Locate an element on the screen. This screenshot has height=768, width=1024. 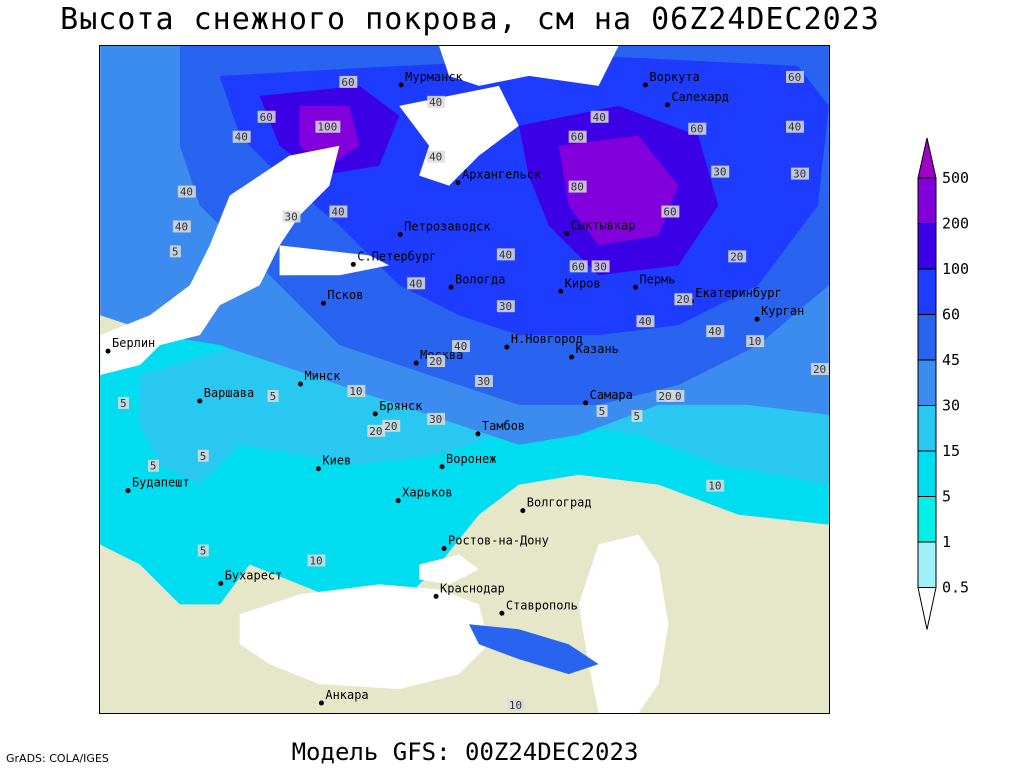
city-label: Киев is located at coordinates (336, 461).